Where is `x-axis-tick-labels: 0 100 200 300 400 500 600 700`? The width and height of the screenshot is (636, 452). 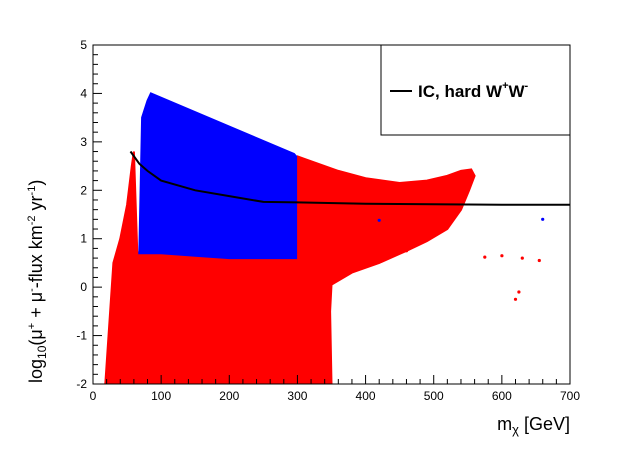
x-axis-tick-labels: 0 100 200 300 400 500 600 700 is located at coordinates (335, 396).